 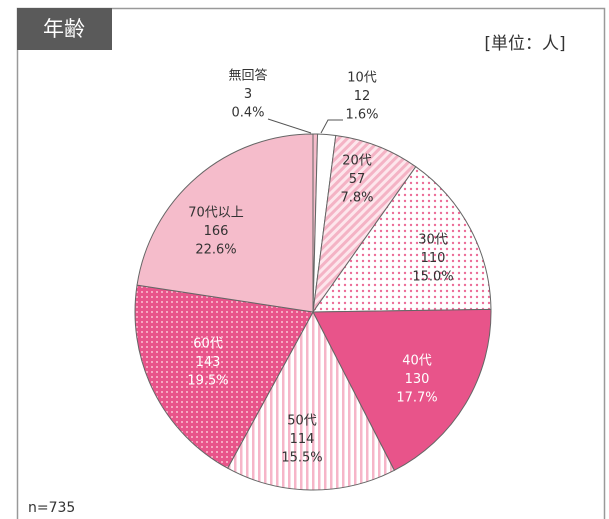 I want to click on slice-label: 110, so click(x=433, y=258).